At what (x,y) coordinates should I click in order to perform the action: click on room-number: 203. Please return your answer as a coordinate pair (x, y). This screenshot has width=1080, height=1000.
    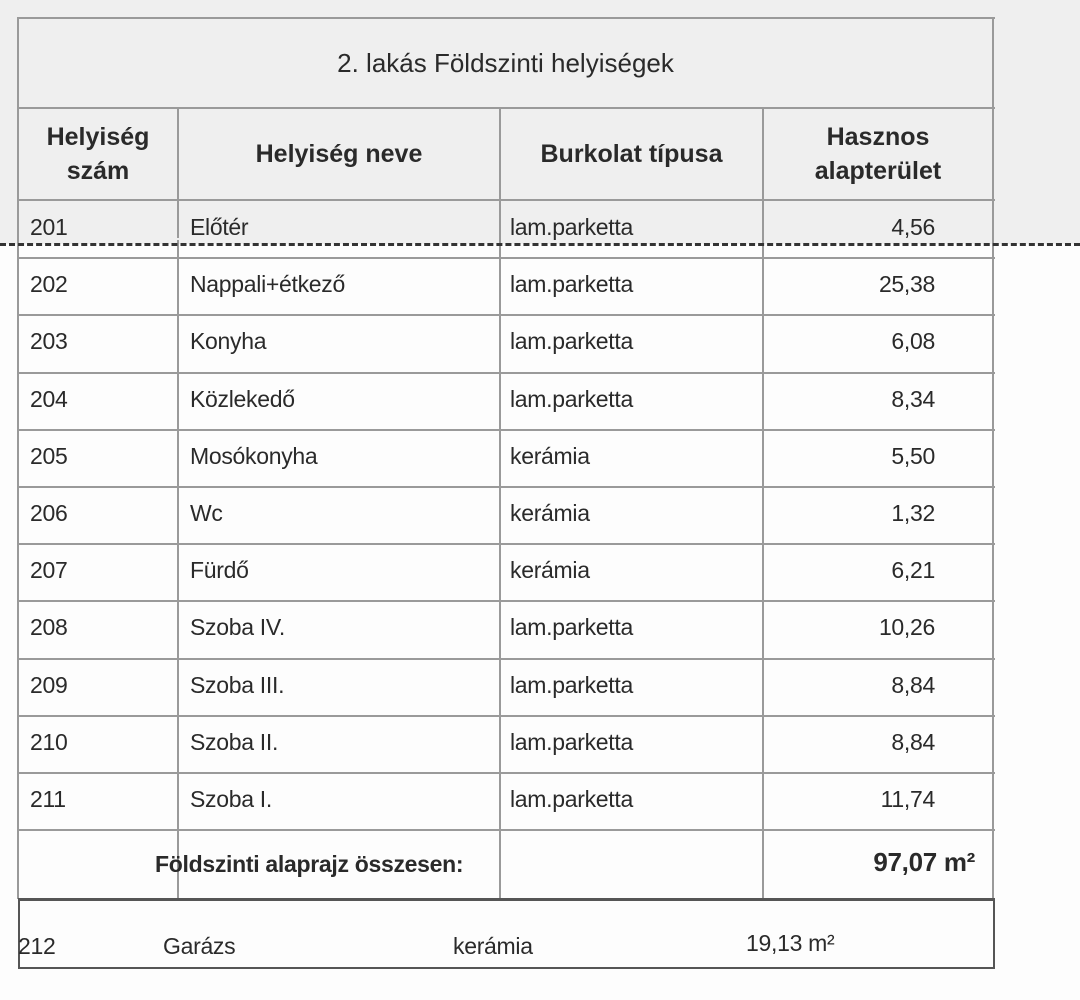
    Looking at the image, I should click on (49, 341).